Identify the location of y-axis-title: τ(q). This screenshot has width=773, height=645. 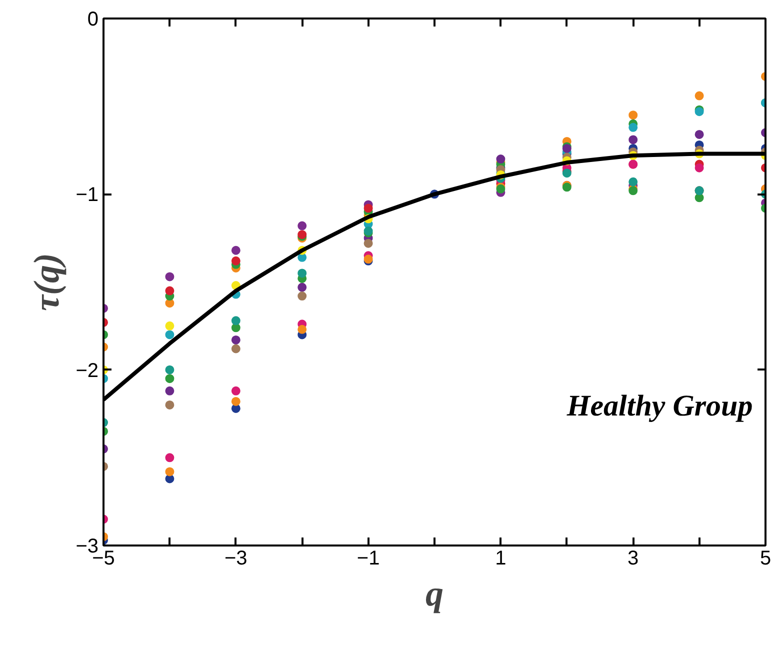
(46, 282).